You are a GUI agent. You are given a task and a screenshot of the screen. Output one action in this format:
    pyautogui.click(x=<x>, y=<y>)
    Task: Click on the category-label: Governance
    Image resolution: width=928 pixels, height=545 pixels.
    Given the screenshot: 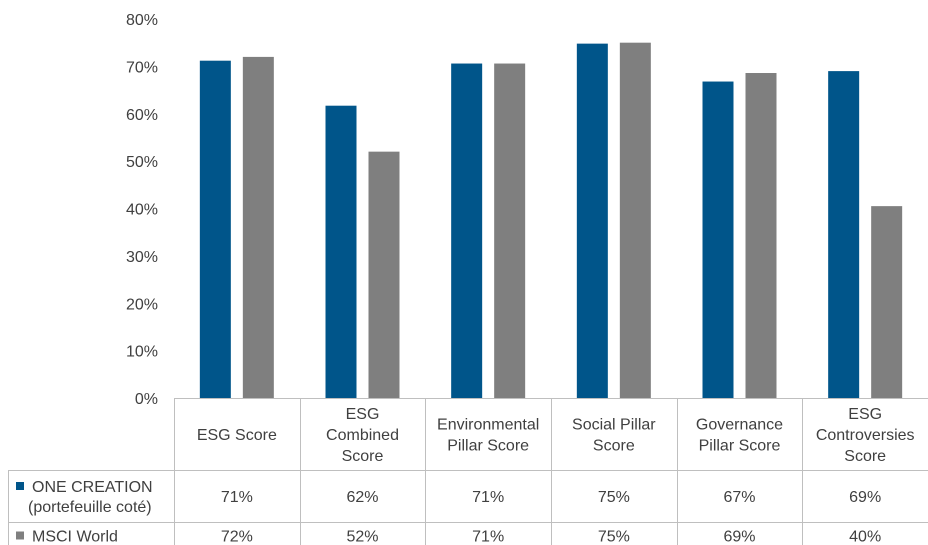 What is the action you would take?
    pyautogui.click(x=739, y=425)
    